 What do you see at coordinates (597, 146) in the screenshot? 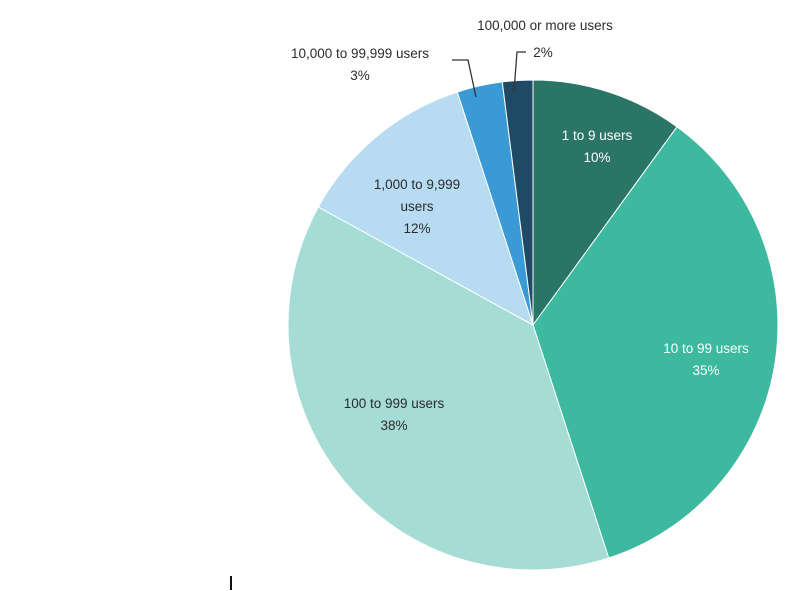
I see `slice-label-1: 1 to 9 users 10%` at bounding box center [597, 146].